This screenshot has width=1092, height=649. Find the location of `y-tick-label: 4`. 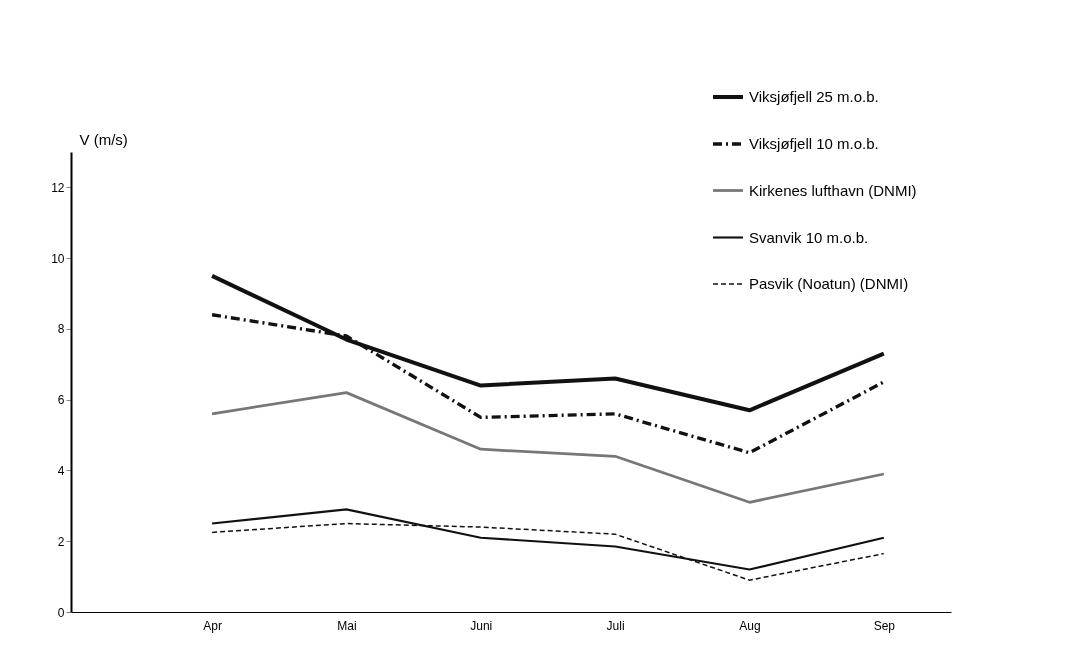

y-tick-label: 4 is located at coordinates (61, 470).